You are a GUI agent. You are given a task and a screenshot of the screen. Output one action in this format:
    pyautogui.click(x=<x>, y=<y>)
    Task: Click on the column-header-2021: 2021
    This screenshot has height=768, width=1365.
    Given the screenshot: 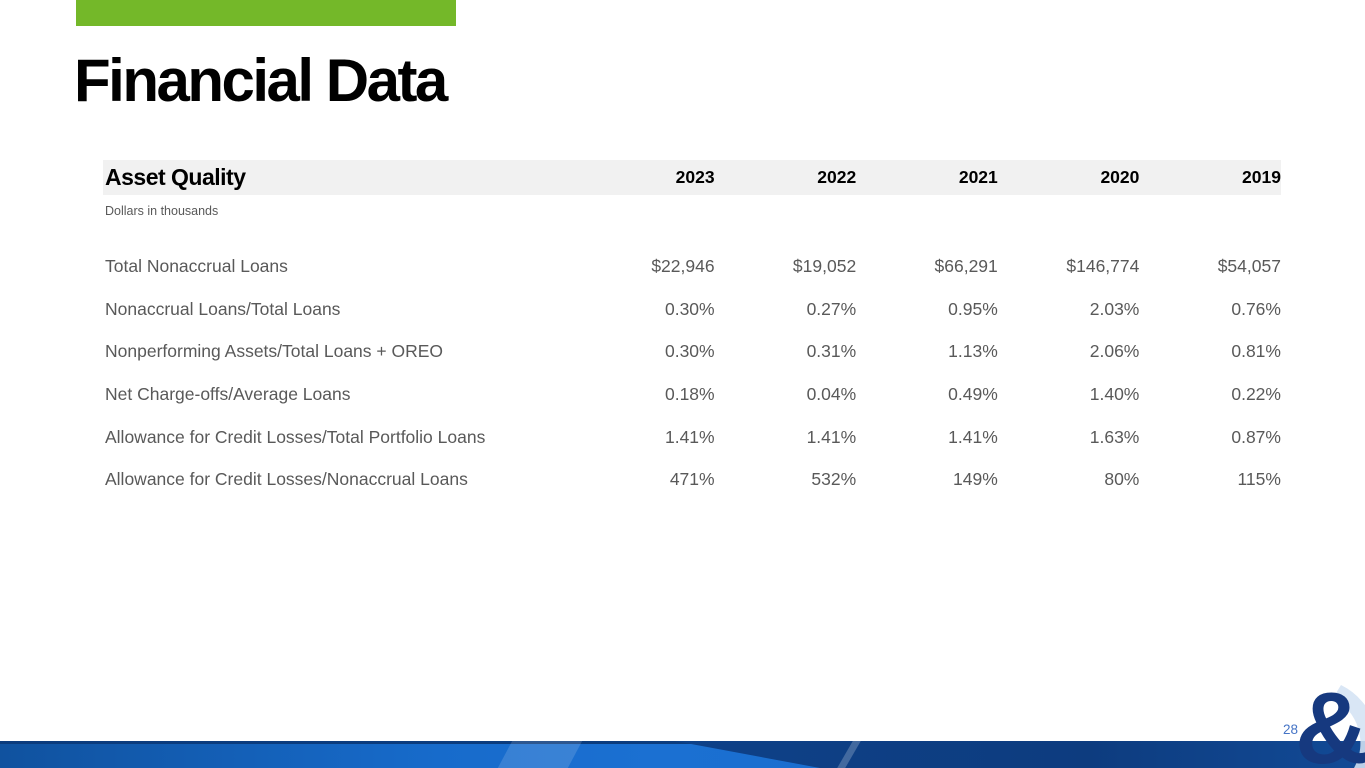 What is the action you would take?
    pyautogui.click(x=978, y=177)
    